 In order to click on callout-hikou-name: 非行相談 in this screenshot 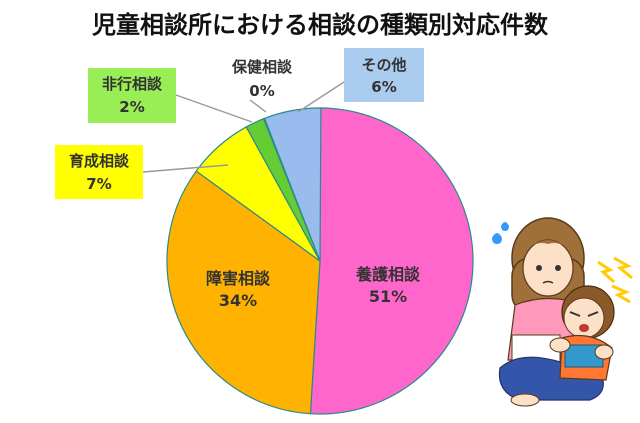, I will do `click(132, 84)`.